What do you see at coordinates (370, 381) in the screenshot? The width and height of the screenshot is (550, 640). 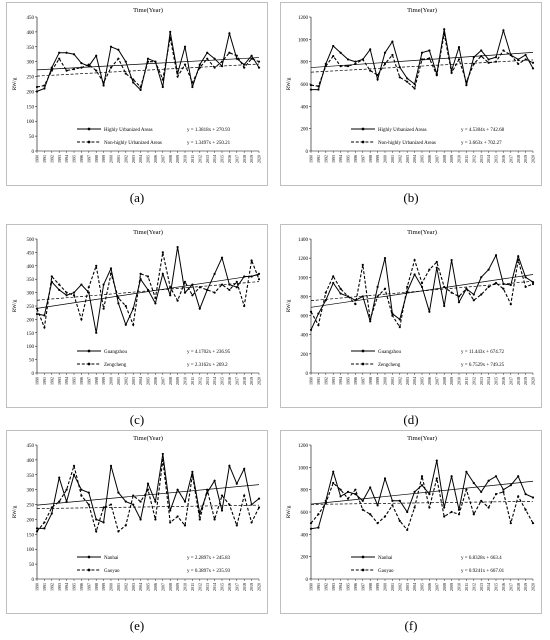 I see `x-tick-label: 1998` at bounding box center [370, 381].